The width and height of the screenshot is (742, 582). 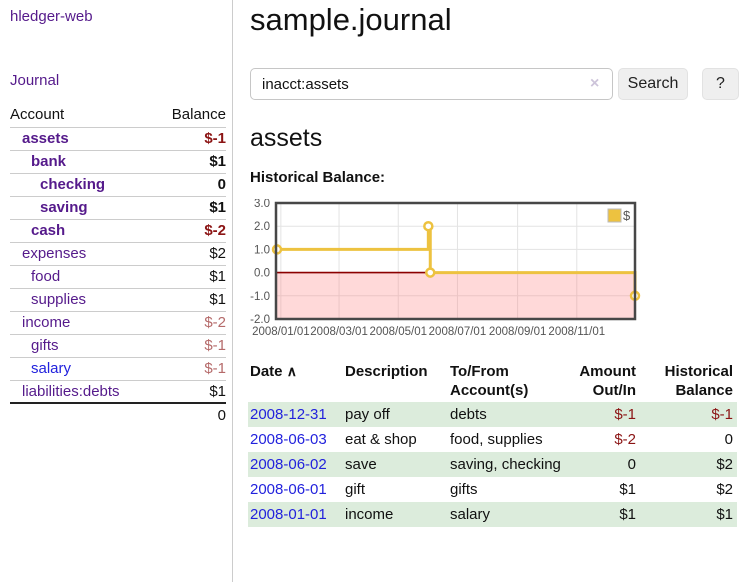 What do you see at coordinates (262, 250) in the screenshot?
I see `svg-text: 1.0` at bounding box center [262, 250].